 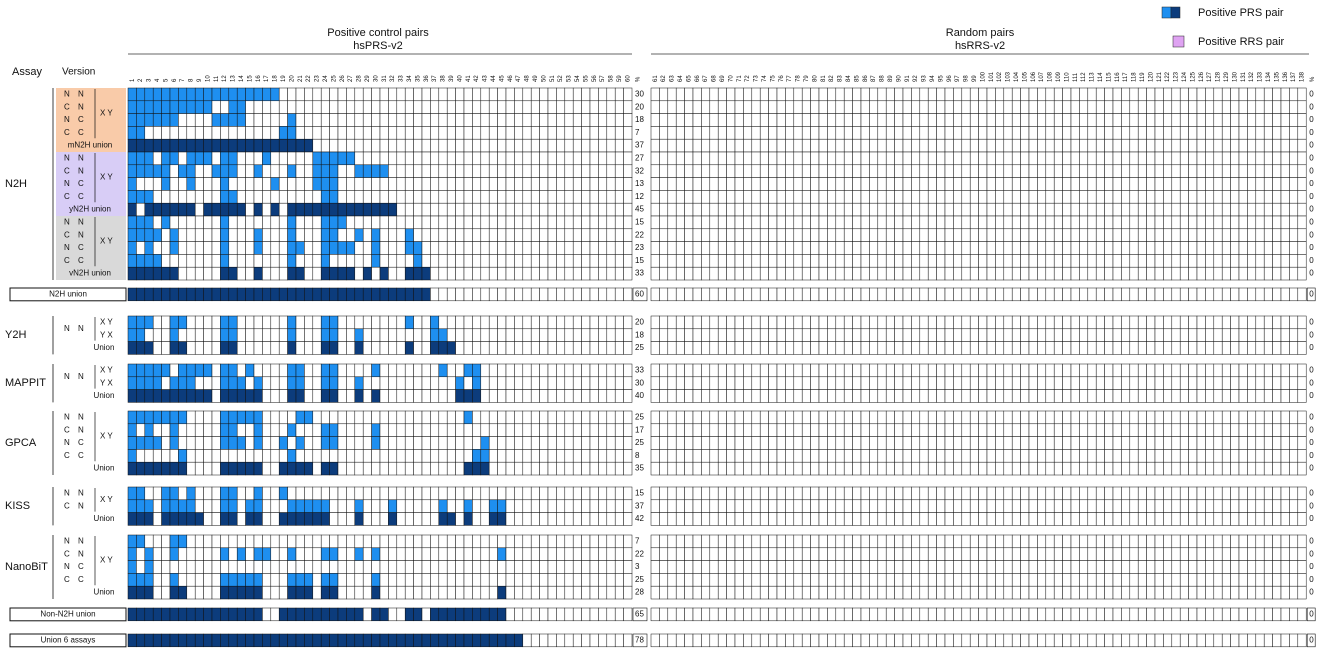 I want to click on pair-label: 109, so click(x=1059, y=76).